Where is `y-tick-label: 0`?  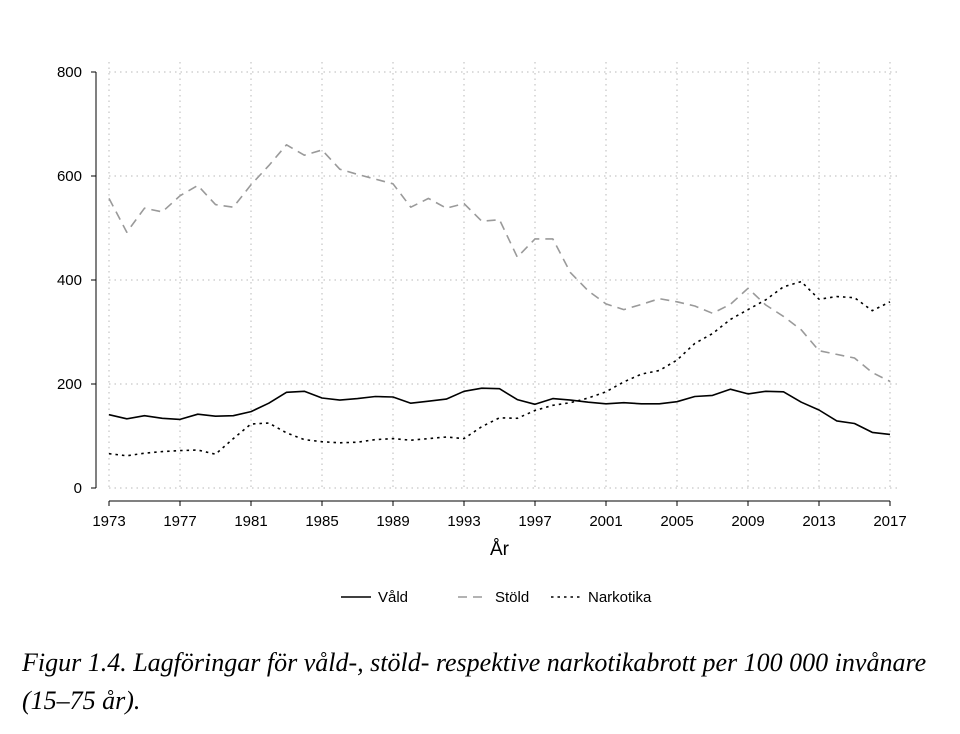 y-tick-label: 0 is located at coordinates (78, 488).